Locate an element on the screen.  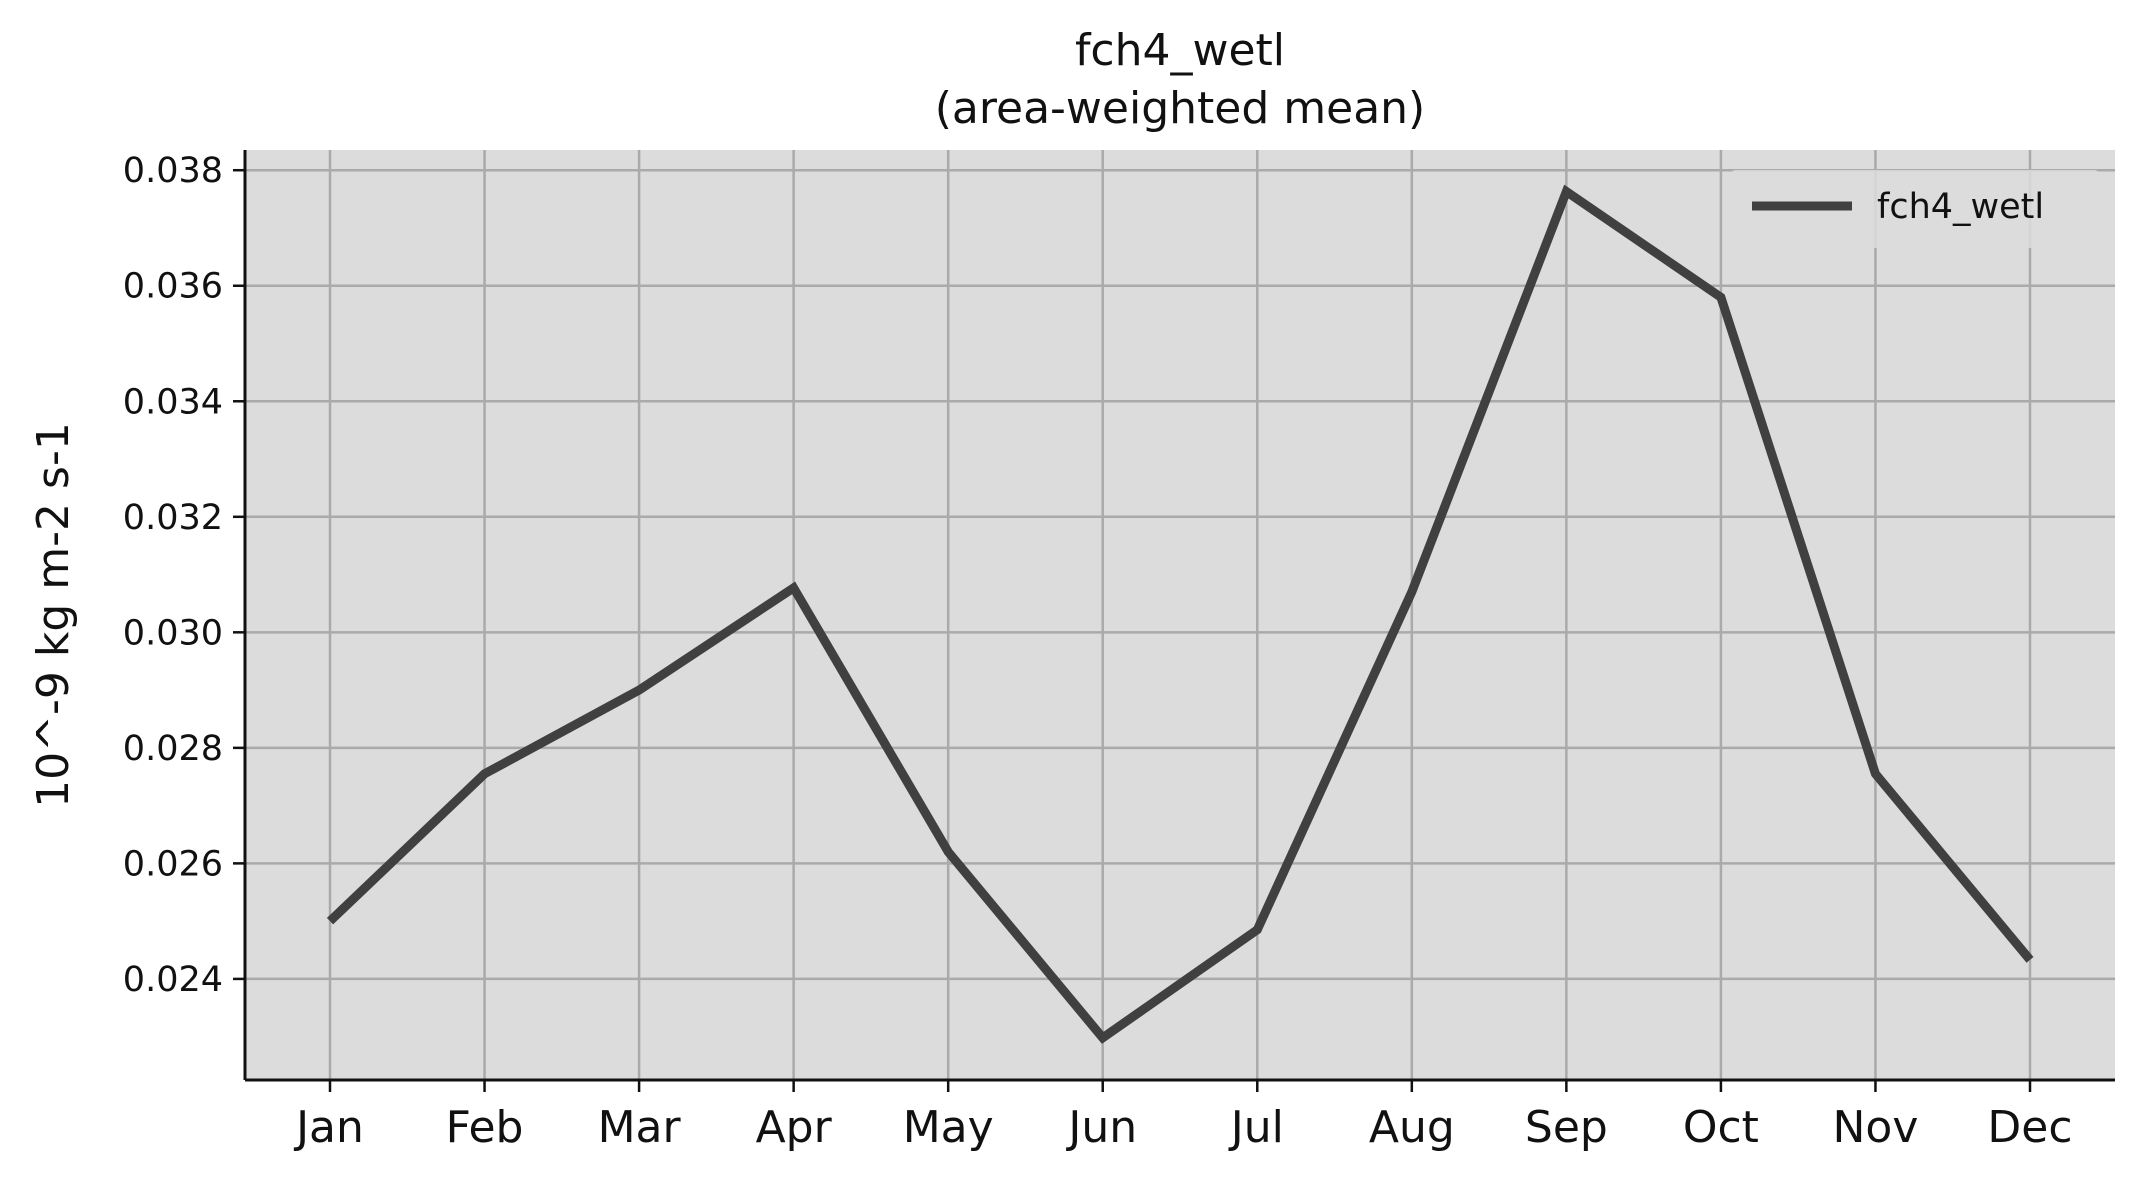
x-tick-label: Jun is located at coordinates (1101, 1127).